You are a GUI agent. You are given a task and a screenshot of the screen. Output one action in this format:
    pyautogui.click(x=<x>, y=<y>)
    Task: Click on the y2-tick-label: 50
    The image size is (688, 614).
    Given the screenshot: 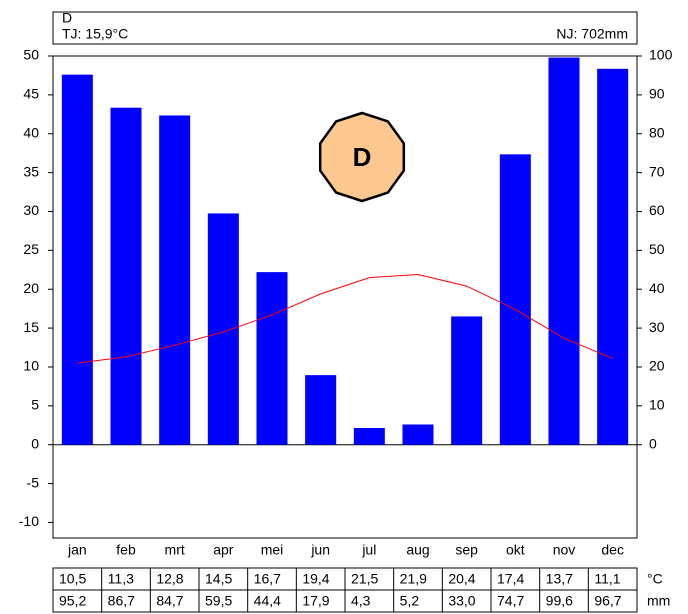 What is the action you would take?
    pyautogui.click(x=657, y=249)
    